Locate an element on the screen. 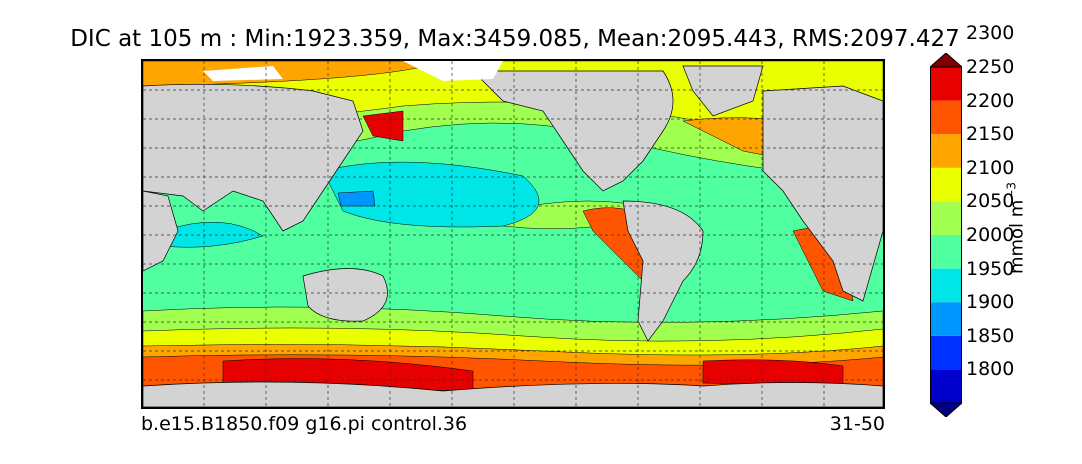  band-1950-io is located at coordinates (213, 234).